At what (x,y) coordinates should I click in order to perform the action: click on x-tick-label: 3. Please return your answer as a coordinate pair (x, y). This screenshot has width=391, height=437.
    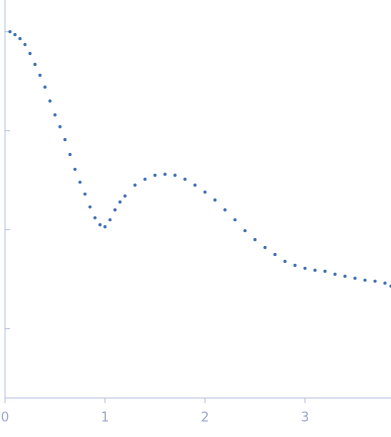
    Looking at the image, I should click on (305, 418).